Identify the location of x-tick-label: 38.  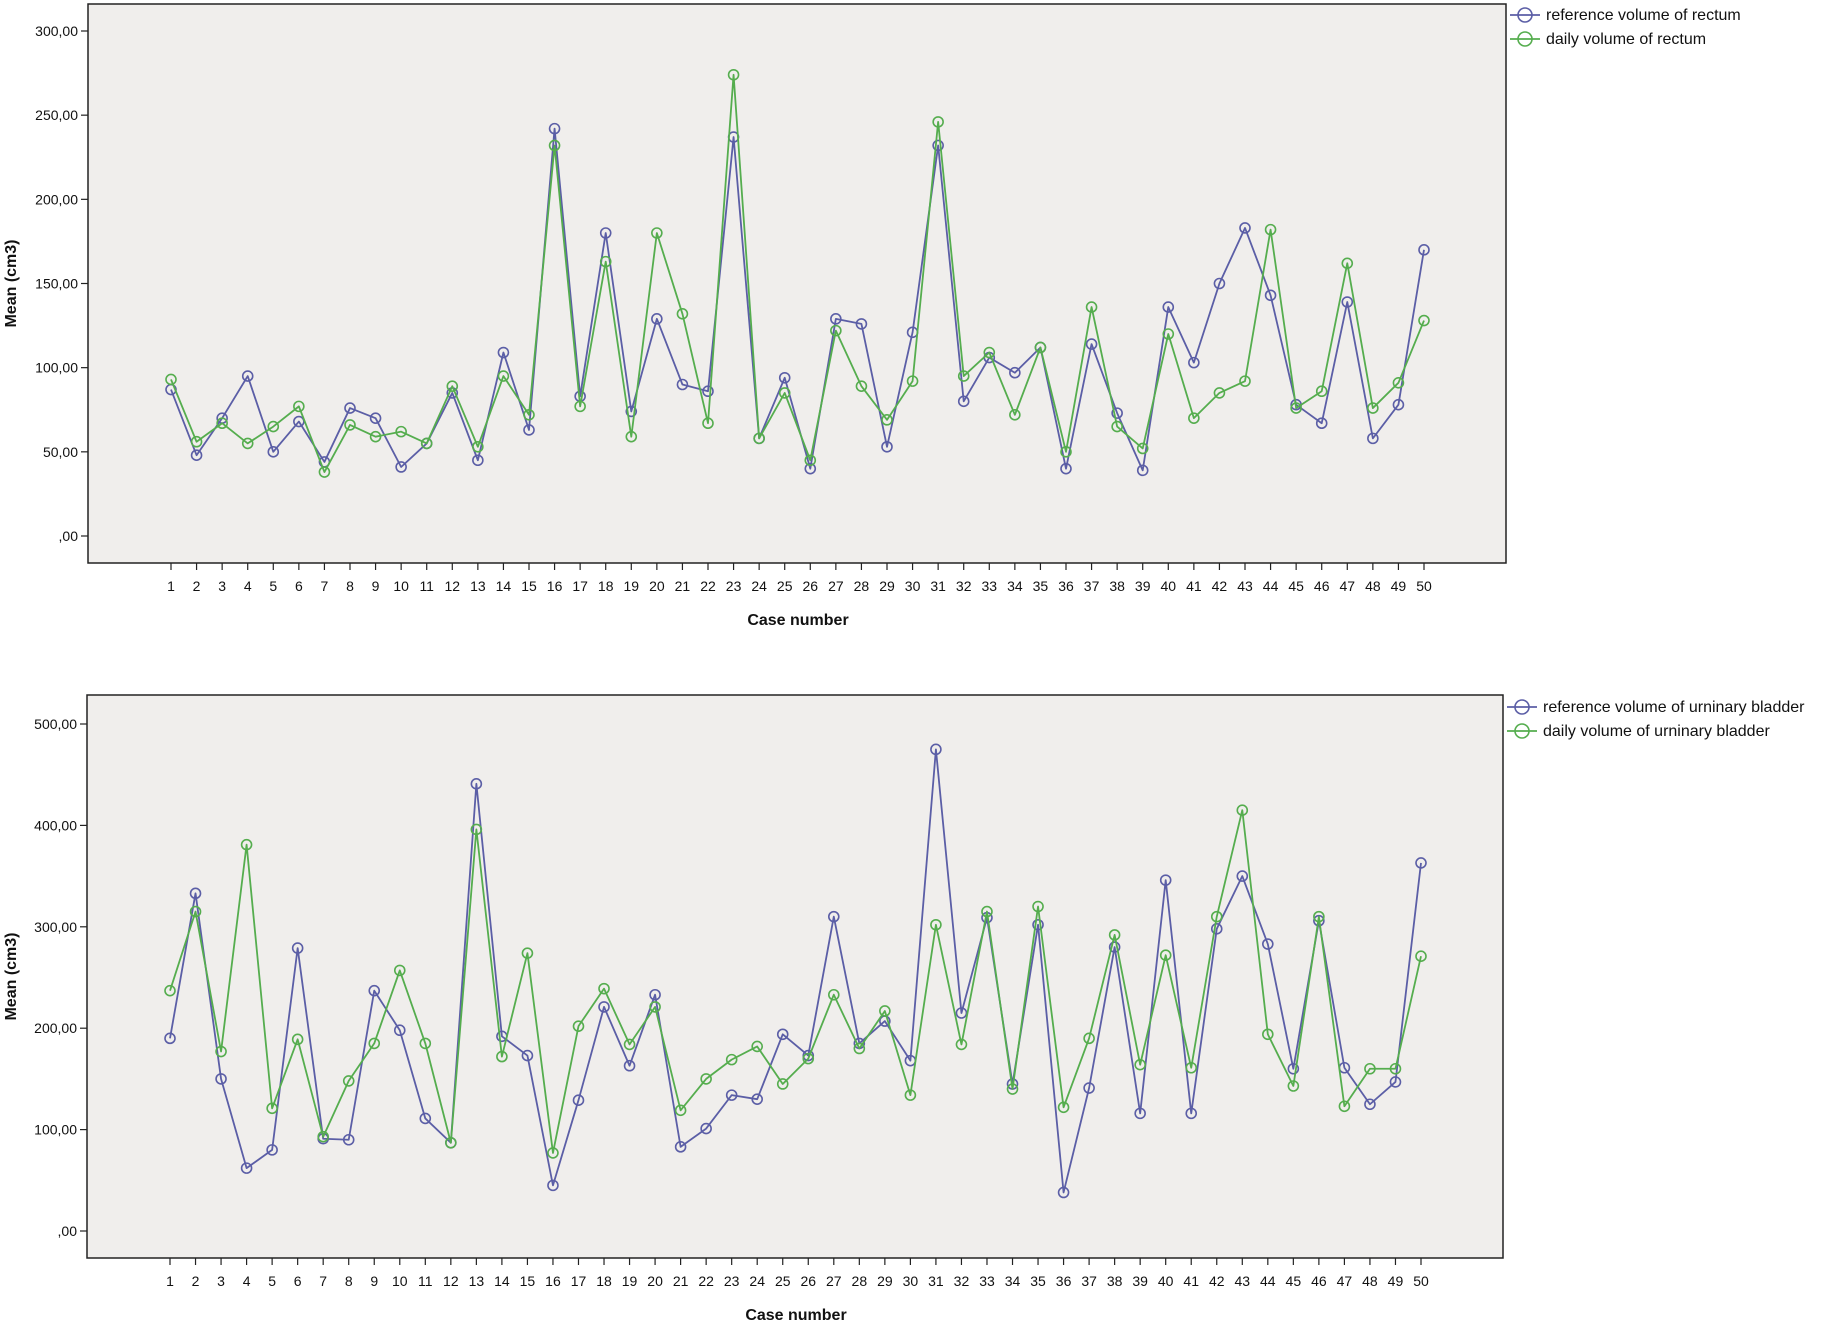
(1115, 1281).